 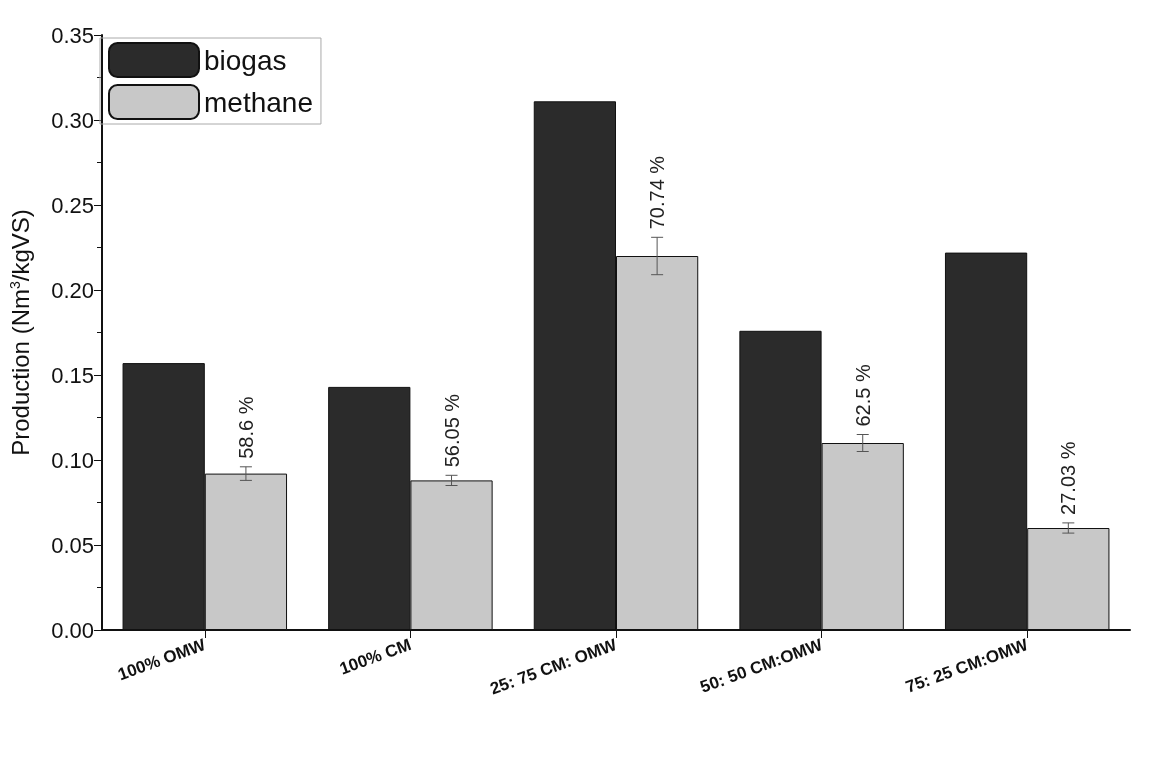 What do you see at coordinates (72, 630) in the screenshot?
I see `y-tick-label: 0.00` at bounding box center [72, 630].